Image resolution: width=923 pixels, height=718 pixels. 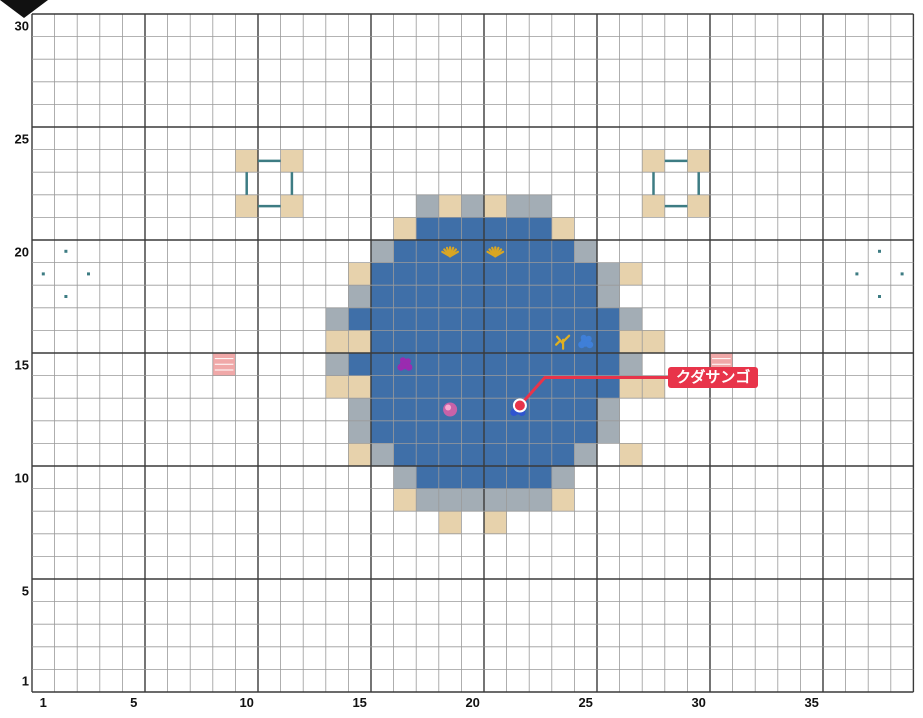 What do you see at coordinates (495, 252) in the screenshot?
I see `coral-fan-icon` at bounding box center [495, 252].